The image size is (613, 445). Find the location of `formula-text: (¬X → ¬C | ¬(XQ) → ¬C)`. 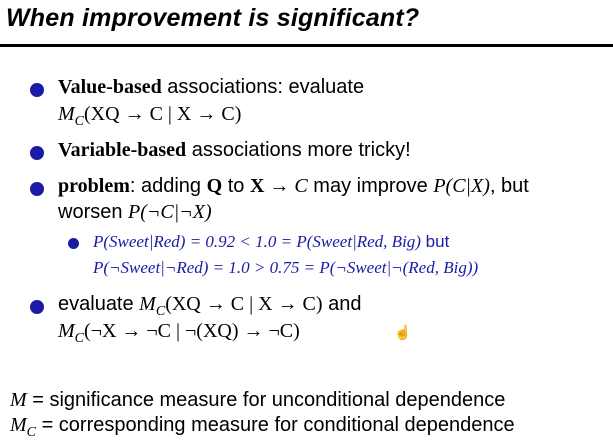

formula-text: (¬X → ¬C | ¬(XQ) → ¬C) is located at coordinates (192, 331).